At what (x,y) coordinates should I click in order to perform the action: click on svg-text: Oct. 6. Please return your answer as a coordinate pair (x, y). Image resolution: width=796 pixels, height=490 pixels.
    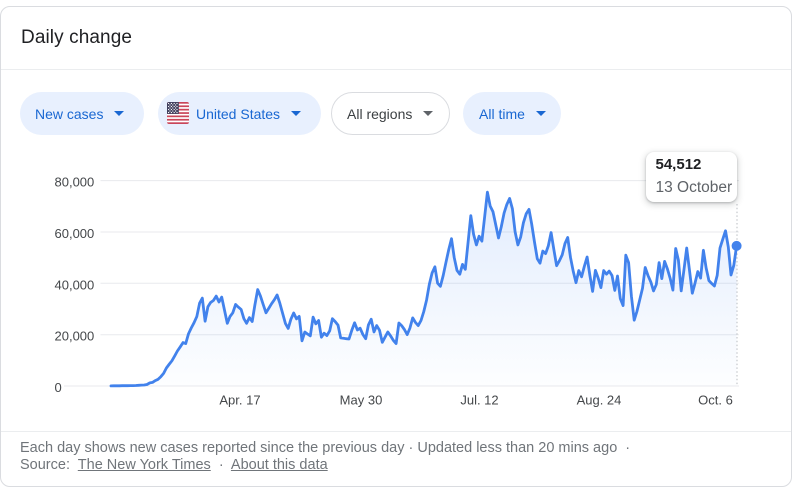
    Looking at the image, I should click on (715, 400).